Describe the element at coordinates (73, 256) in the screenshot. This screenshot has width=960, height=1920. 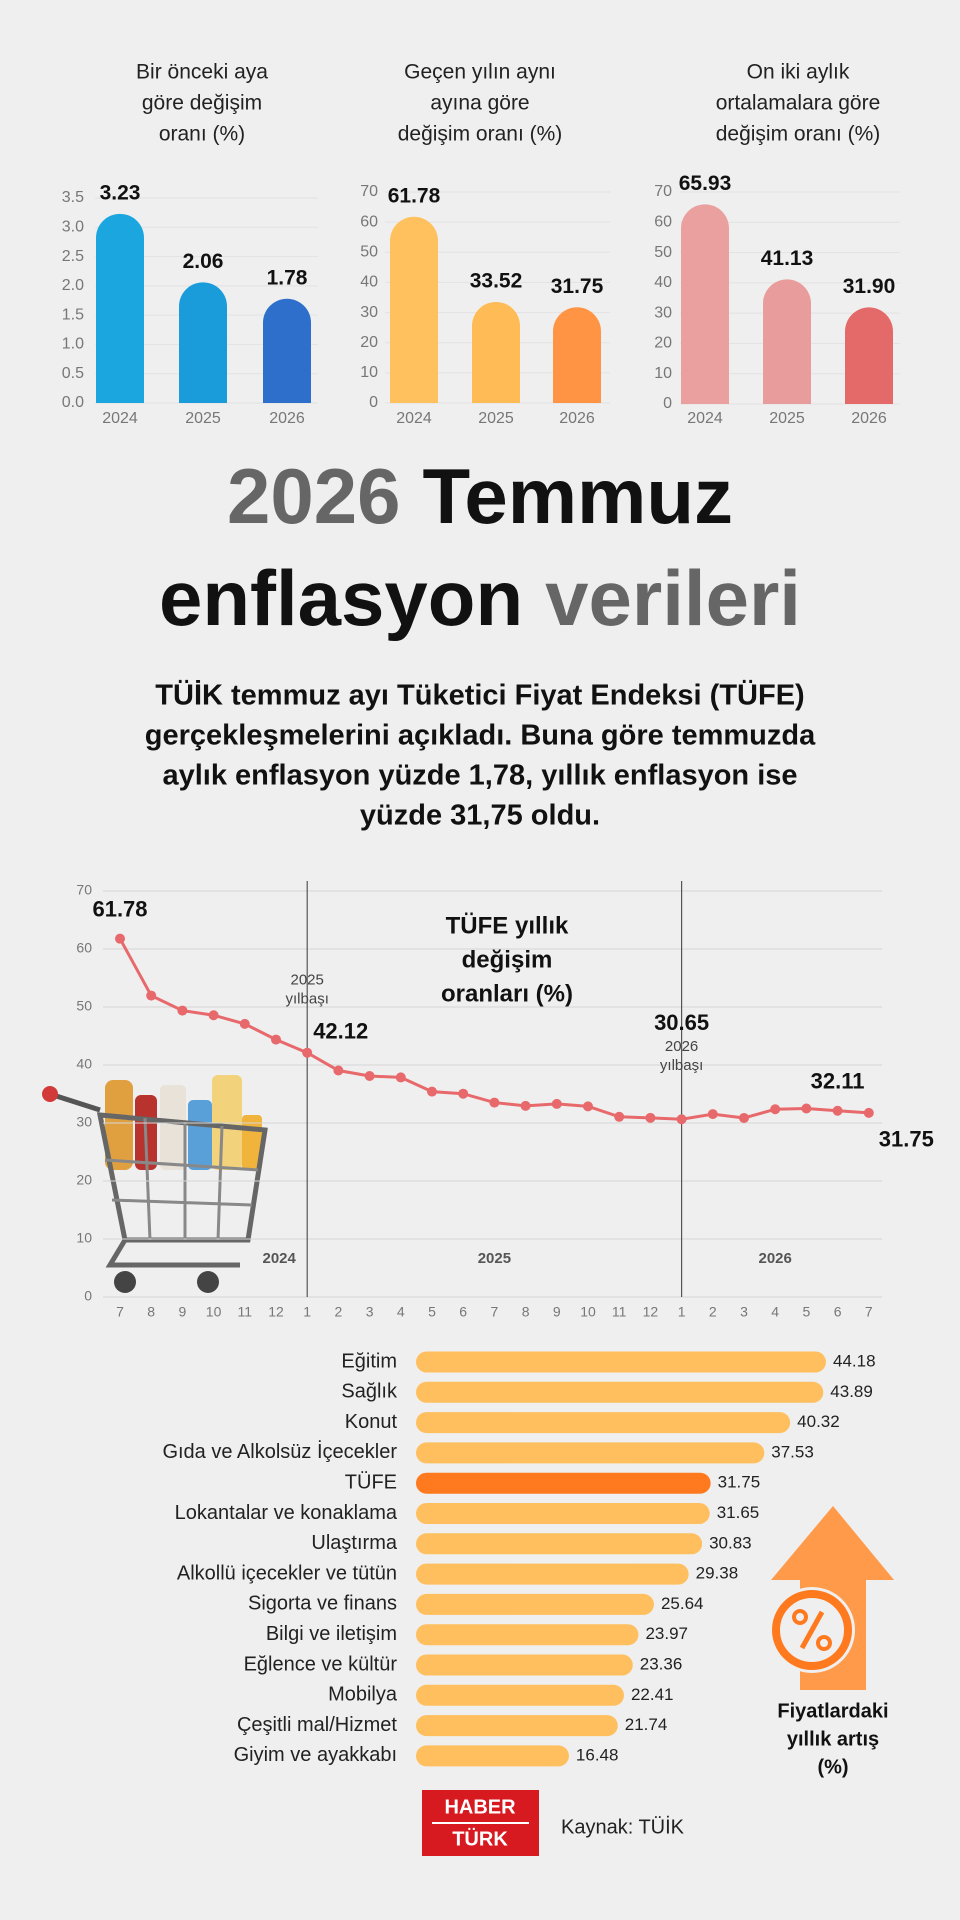
I see `y-tick-label: 2.5` at that location.